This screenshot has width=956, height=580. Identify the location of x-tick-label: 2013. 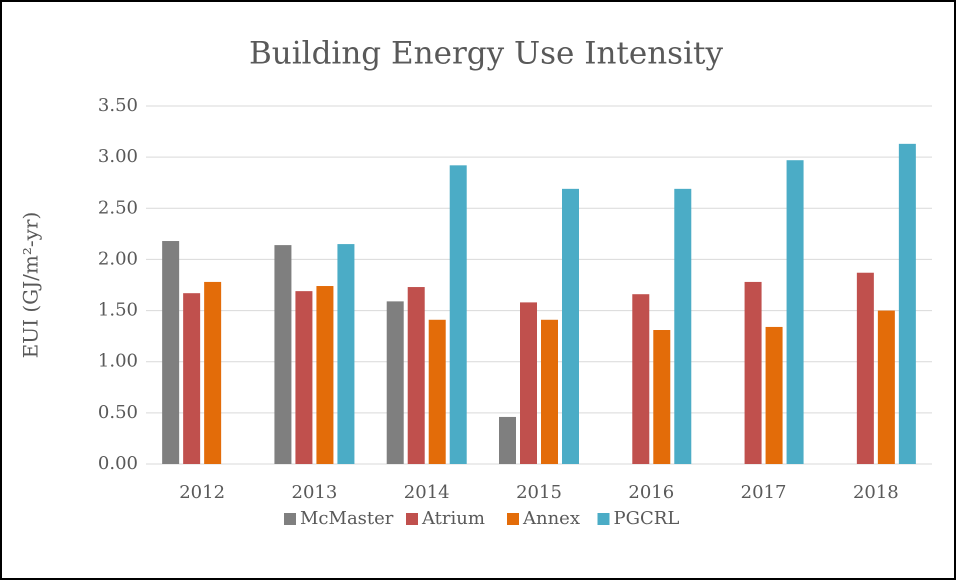
(315, 492).